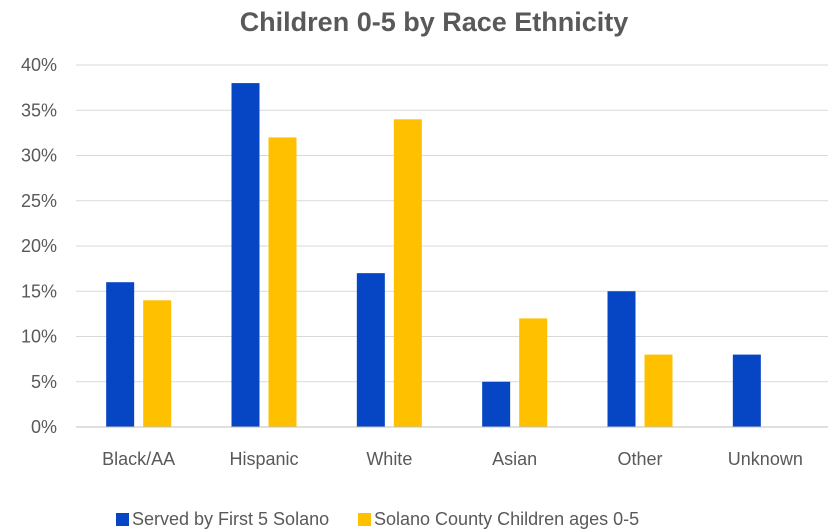 Image resolution: width=832 pixels, height=532 pixels. Describe the element at coordinates (434, 22) in the screenshot. I see `chart-title: Children 0-5 by Race Ethnicity` at that location.